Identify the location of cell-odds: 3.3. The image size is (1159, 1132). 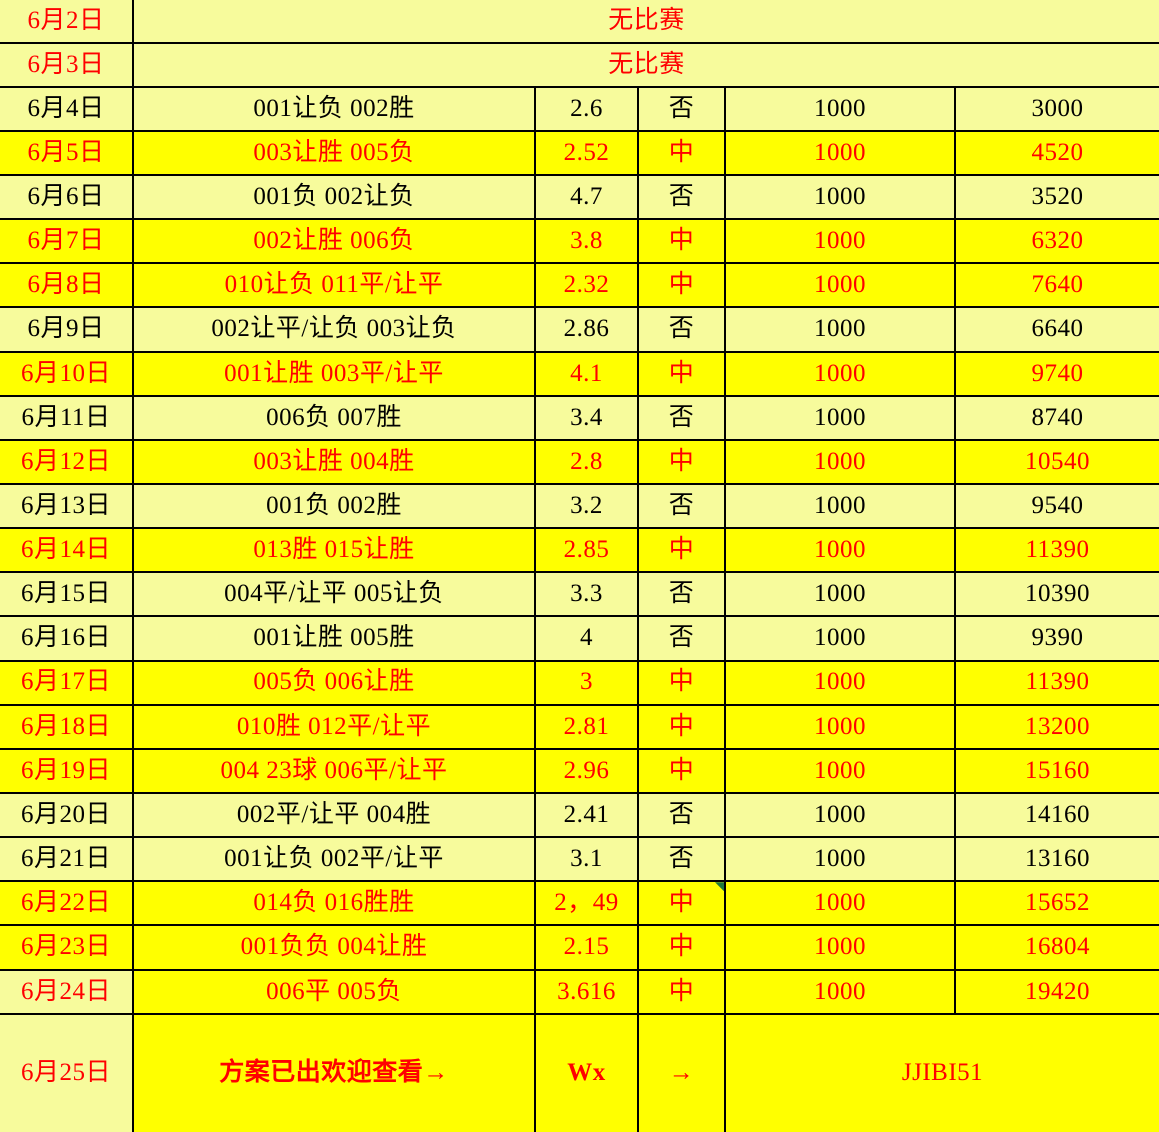
(586, 594).